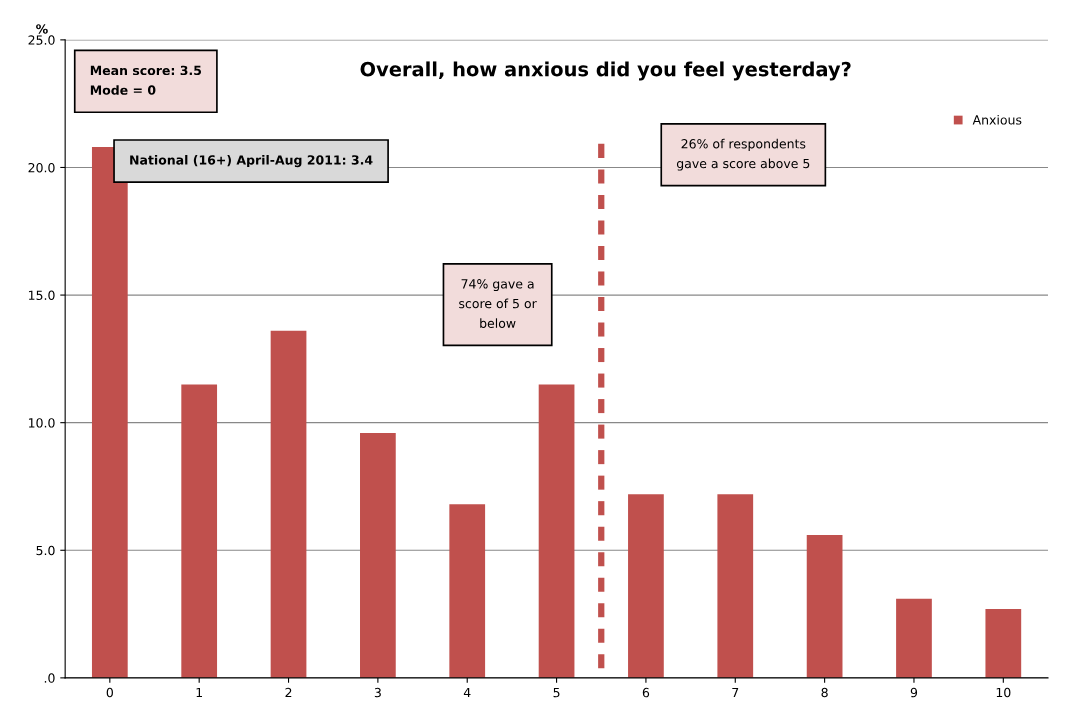  What do you see at coordinates (377, 692) in the screenshot?
I see `x-tick-label: 3` at bounding box center [377, 692].